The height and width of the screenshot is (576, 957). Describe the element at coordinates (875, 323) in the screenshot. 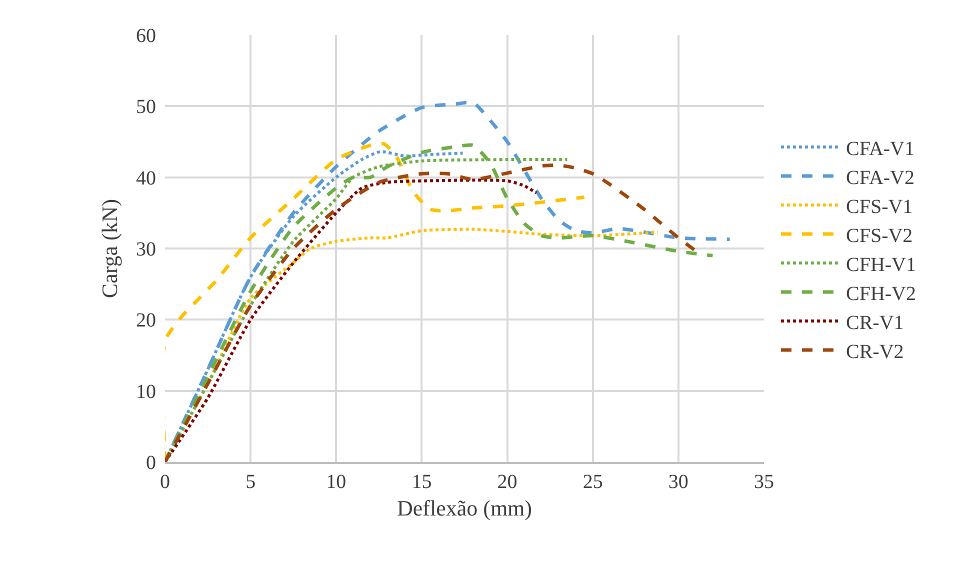

I see `legend-label: CR-V1` at that location.